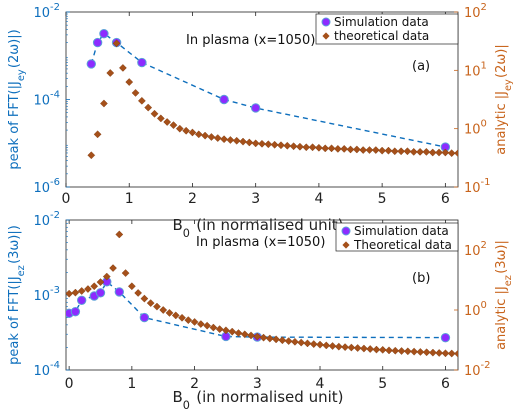  What do you see at coordinates (445, 384) in the screenshot?
I see `x-tick-label: 6` at bounding box center [445, 384].